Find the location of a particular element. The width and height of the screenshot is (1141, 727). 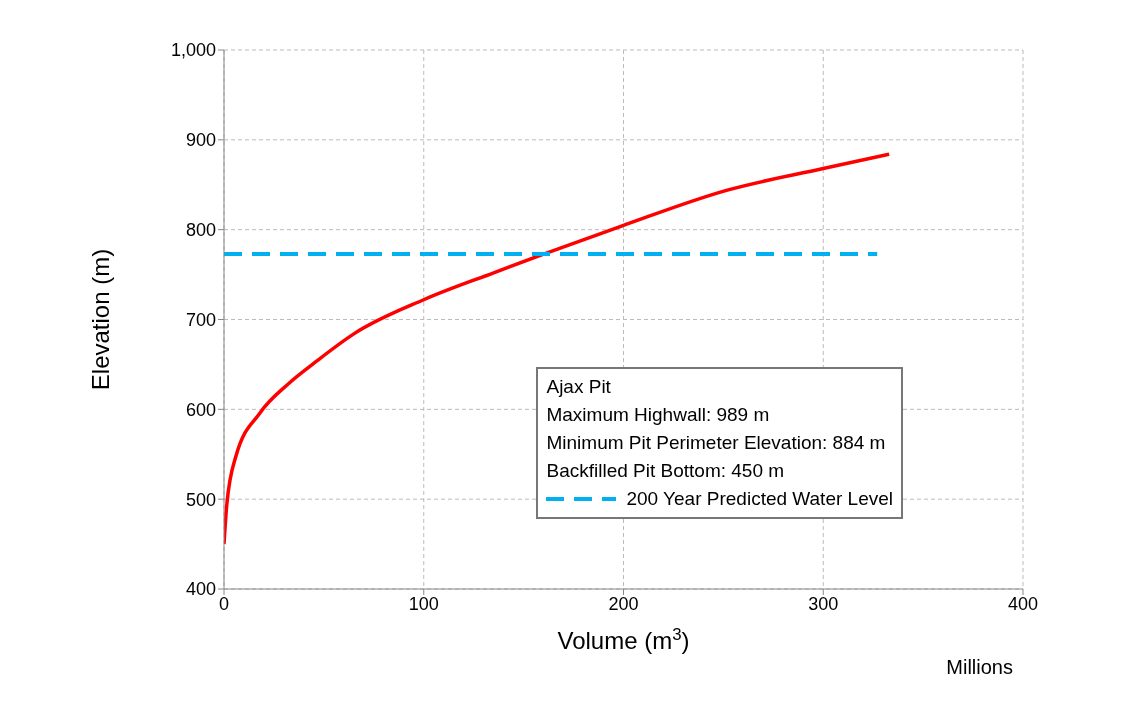

y-tick-label: 800 is located at coordinates (200, 230).